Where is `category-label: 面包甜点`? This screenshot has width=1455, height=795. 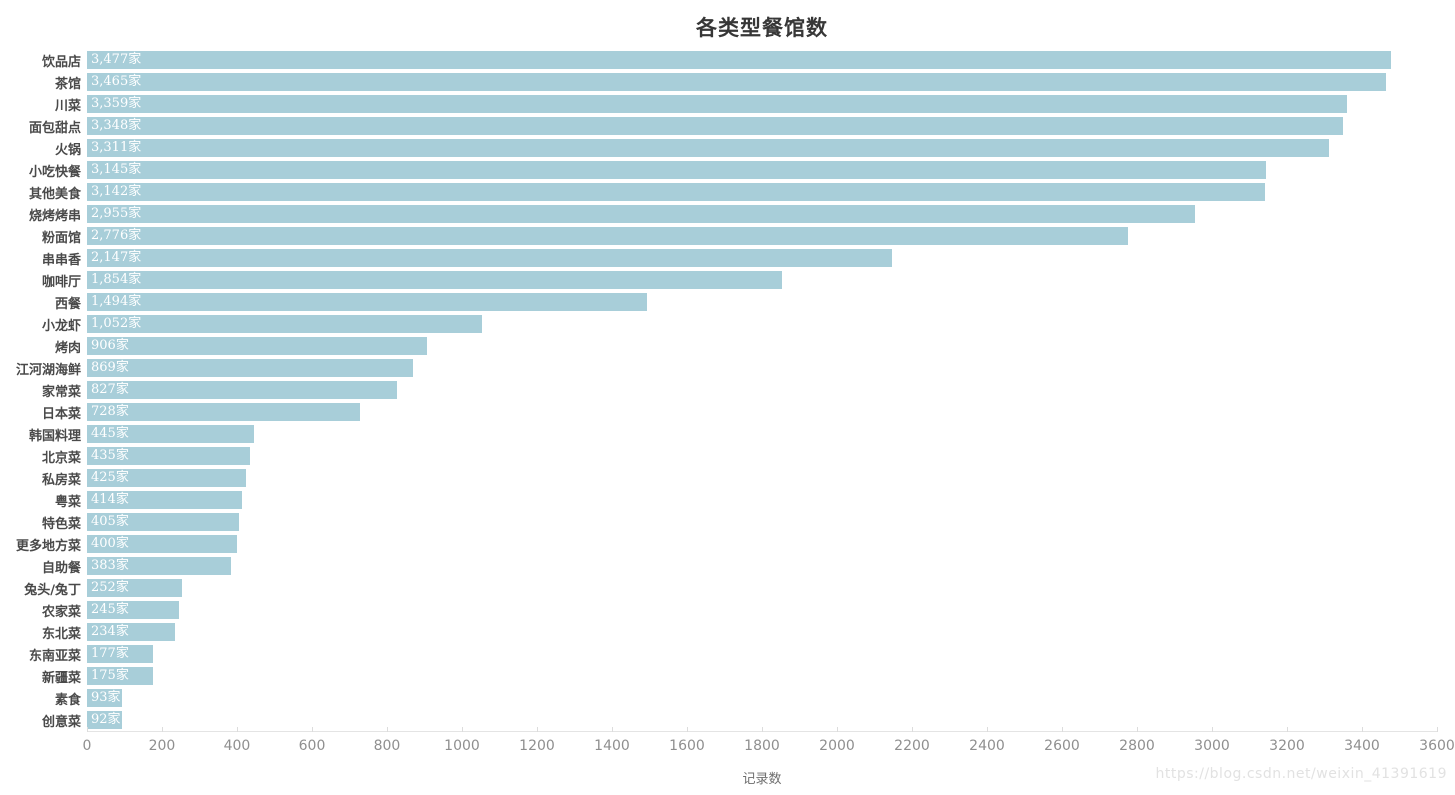
category-label: 面包甜点 is located at coordinates (54, 128).